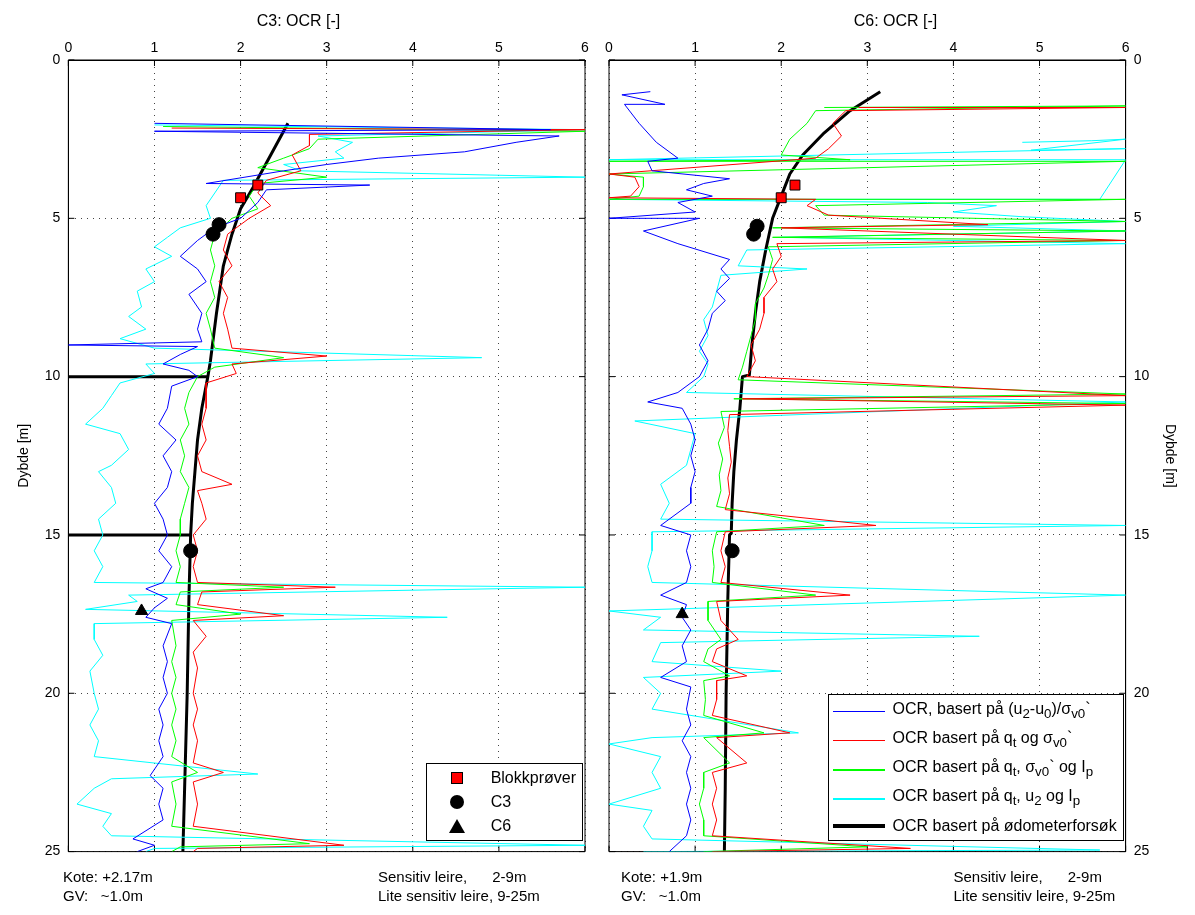  Describe the element at coordinates (298, 21) in the screenshot. I see `chart-title: C3: OCR [-]` at that location.